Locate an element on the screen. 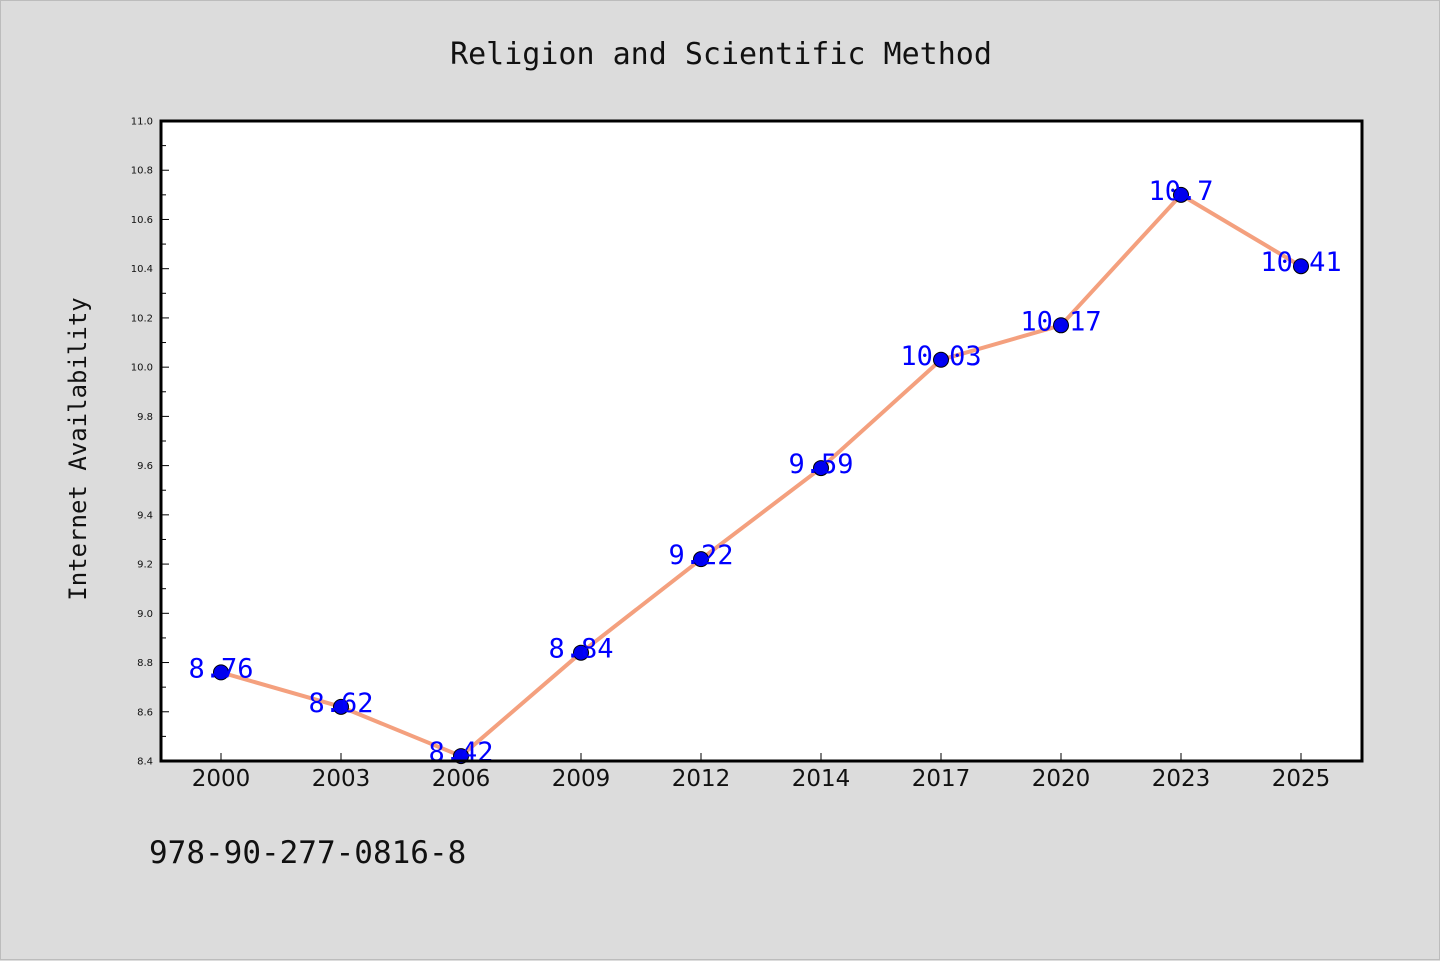 The width and height of the screenshot is (1440, 961). data-label: 9.22 is located at coordinates (700, 555).